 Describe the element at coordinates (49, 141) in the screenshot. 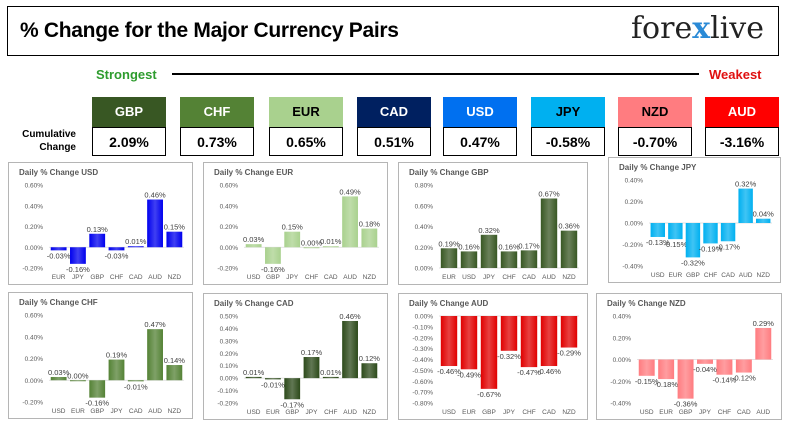

I see `cumulative-change-label: Cumulative Change` at that location.